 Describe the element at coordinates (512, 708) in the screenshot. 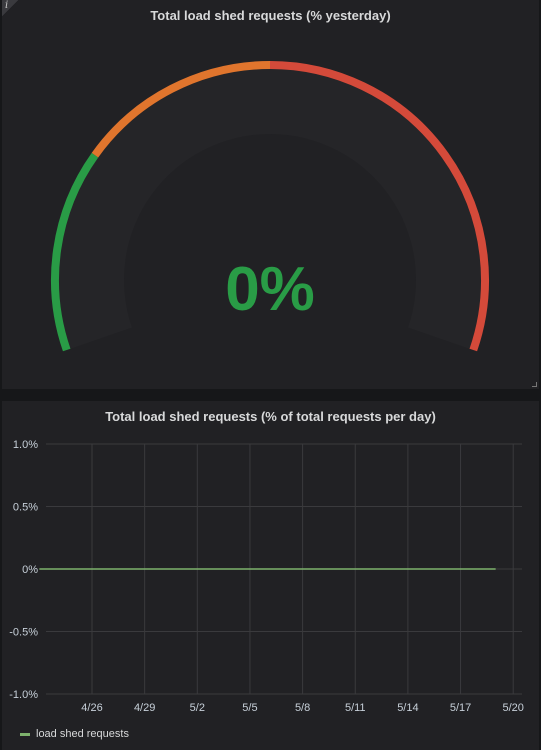

I see `x-tick-label: 5/20` at that location.